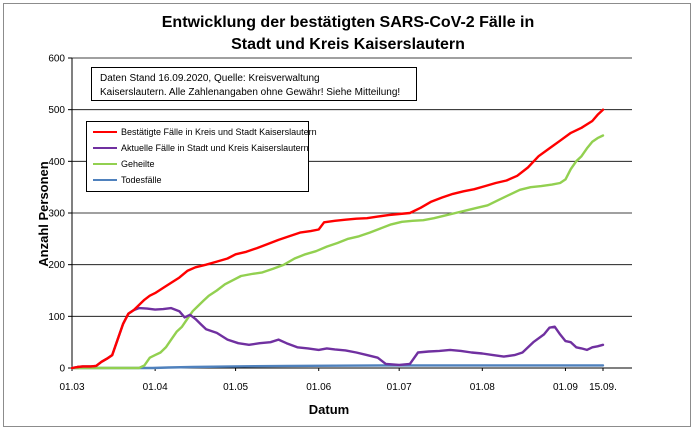  What do you see at coordinates (105, 132) in the screenshot?
I see `legend-swatch-red` at bounding box center [105, 132].